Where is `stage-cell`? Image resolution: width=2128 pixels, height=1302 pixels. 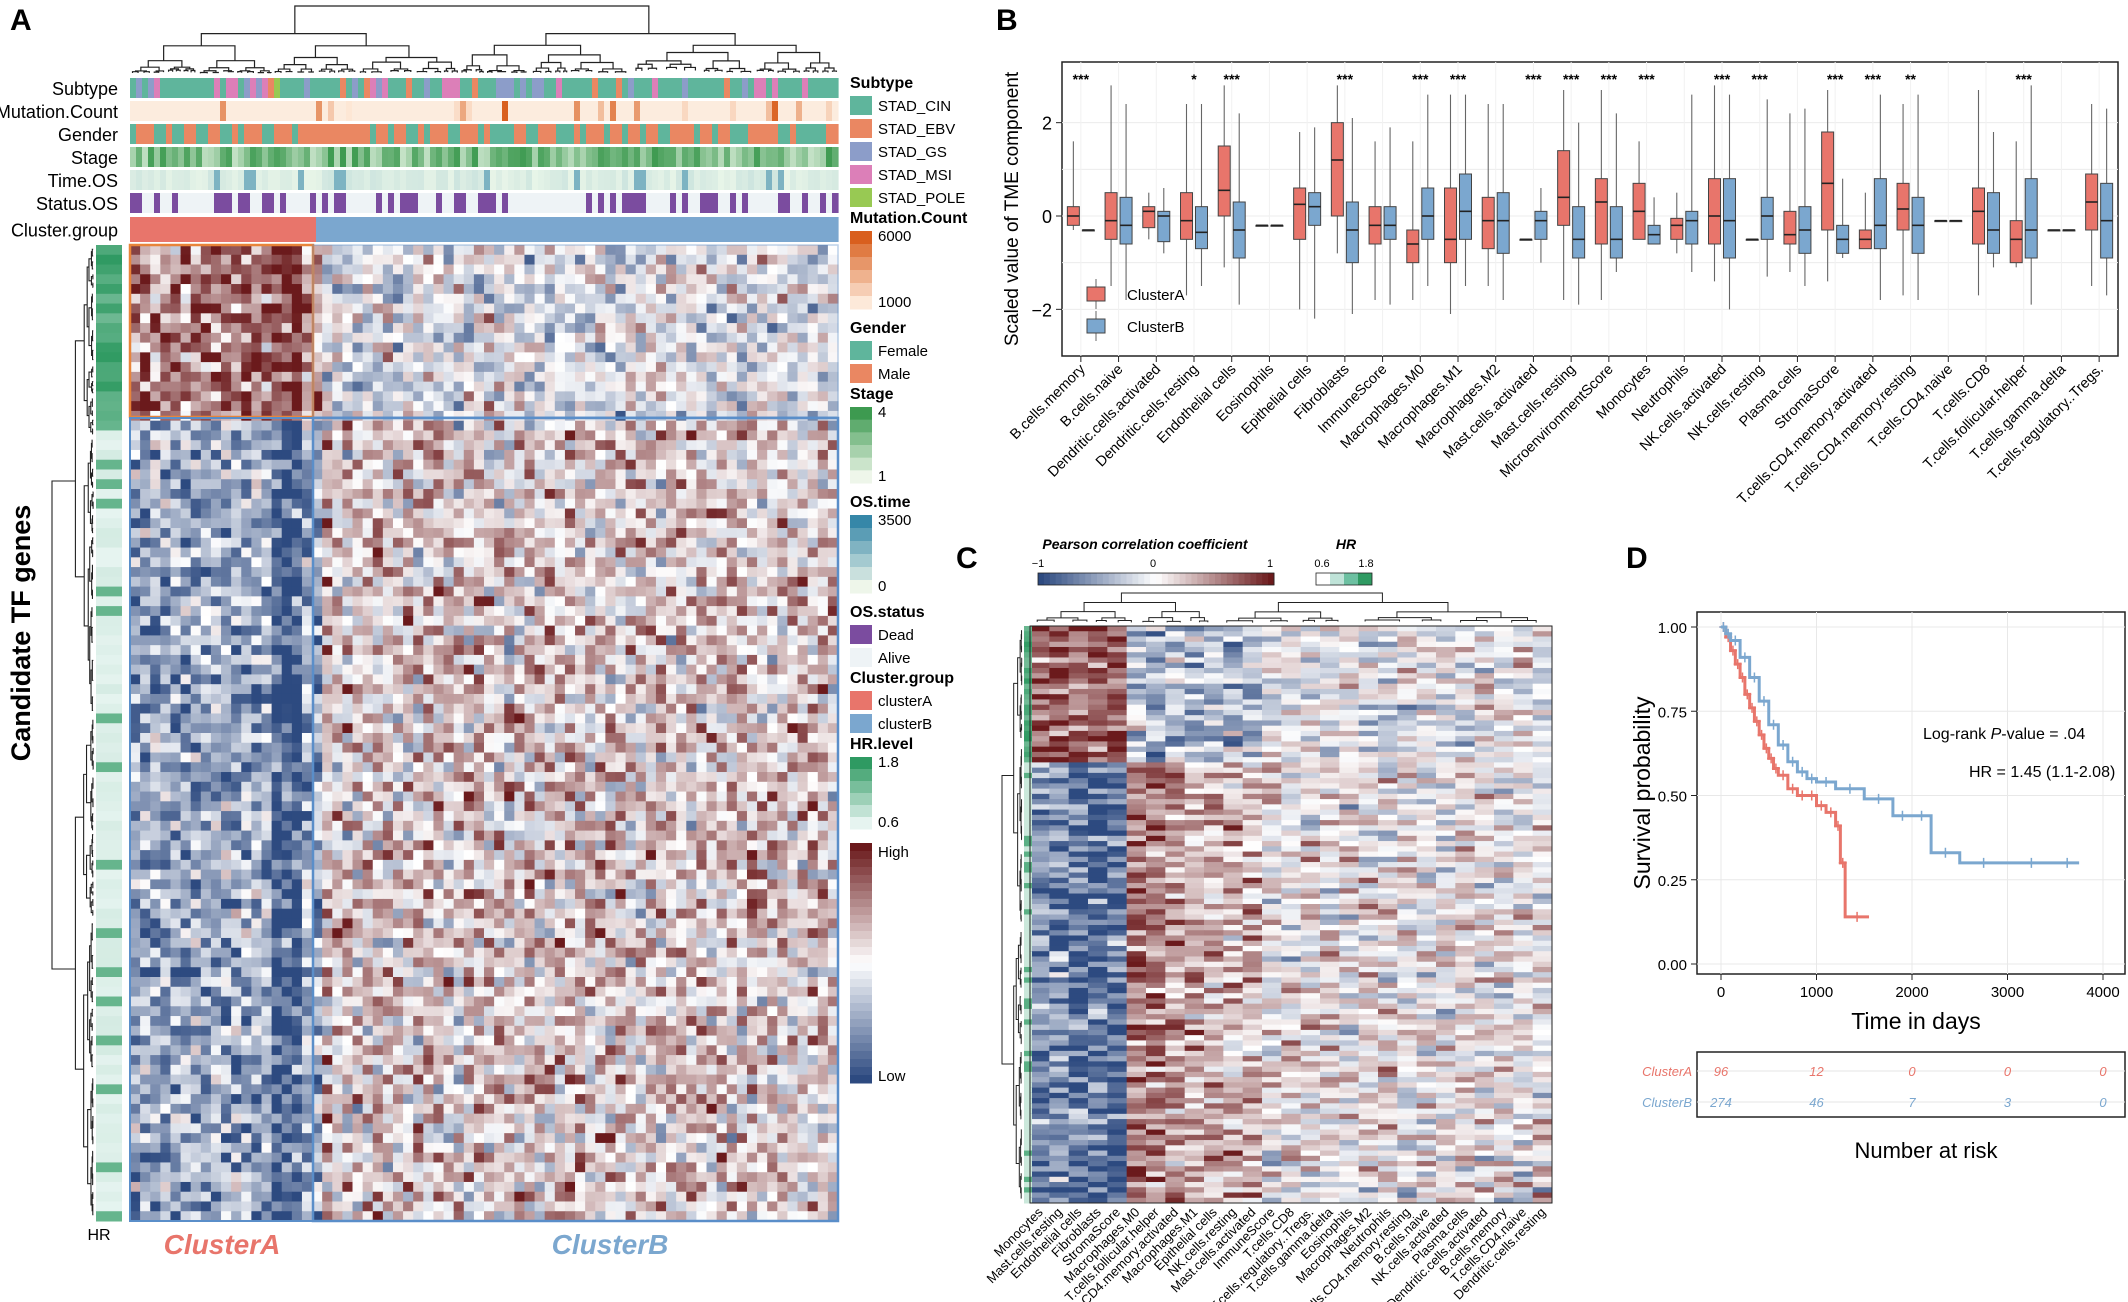 stage-cell is located at coordinates (403, 157).